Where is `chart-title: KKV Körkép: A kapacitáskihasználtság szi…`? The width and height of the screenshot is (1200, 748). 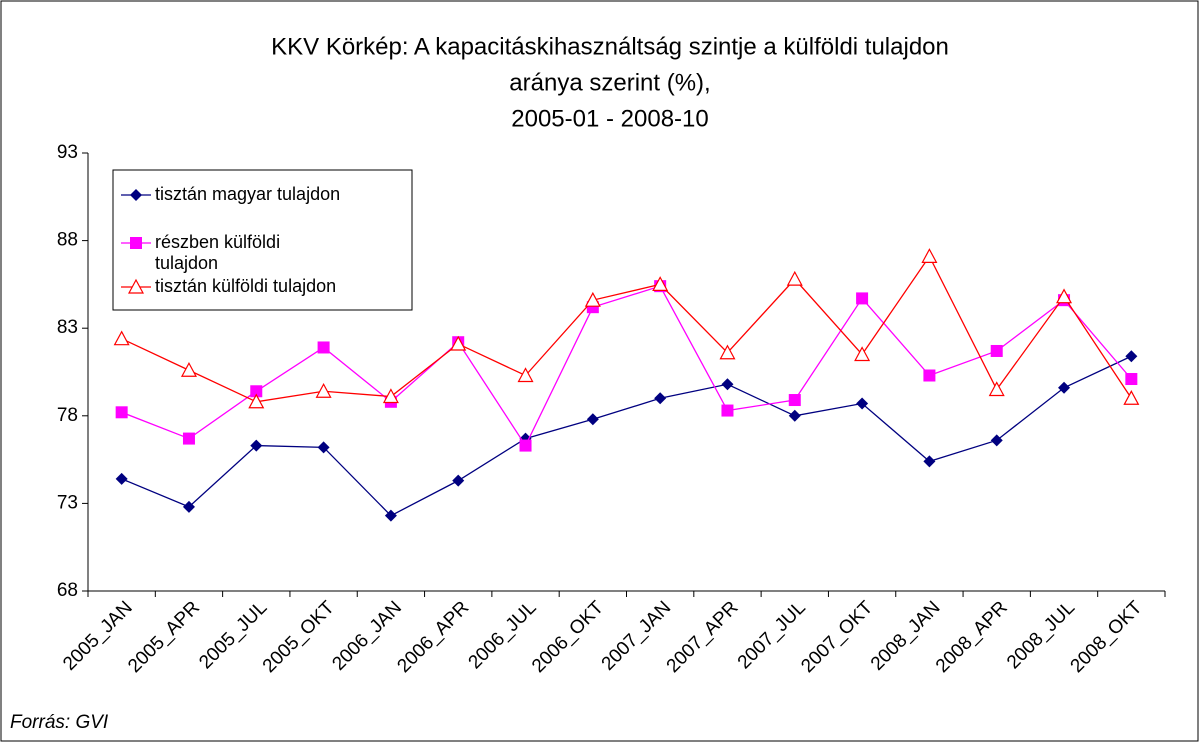 chart-title: KKV Körkép: A kapacitáskihasználtság szi… is located at coordinates (610, 46).